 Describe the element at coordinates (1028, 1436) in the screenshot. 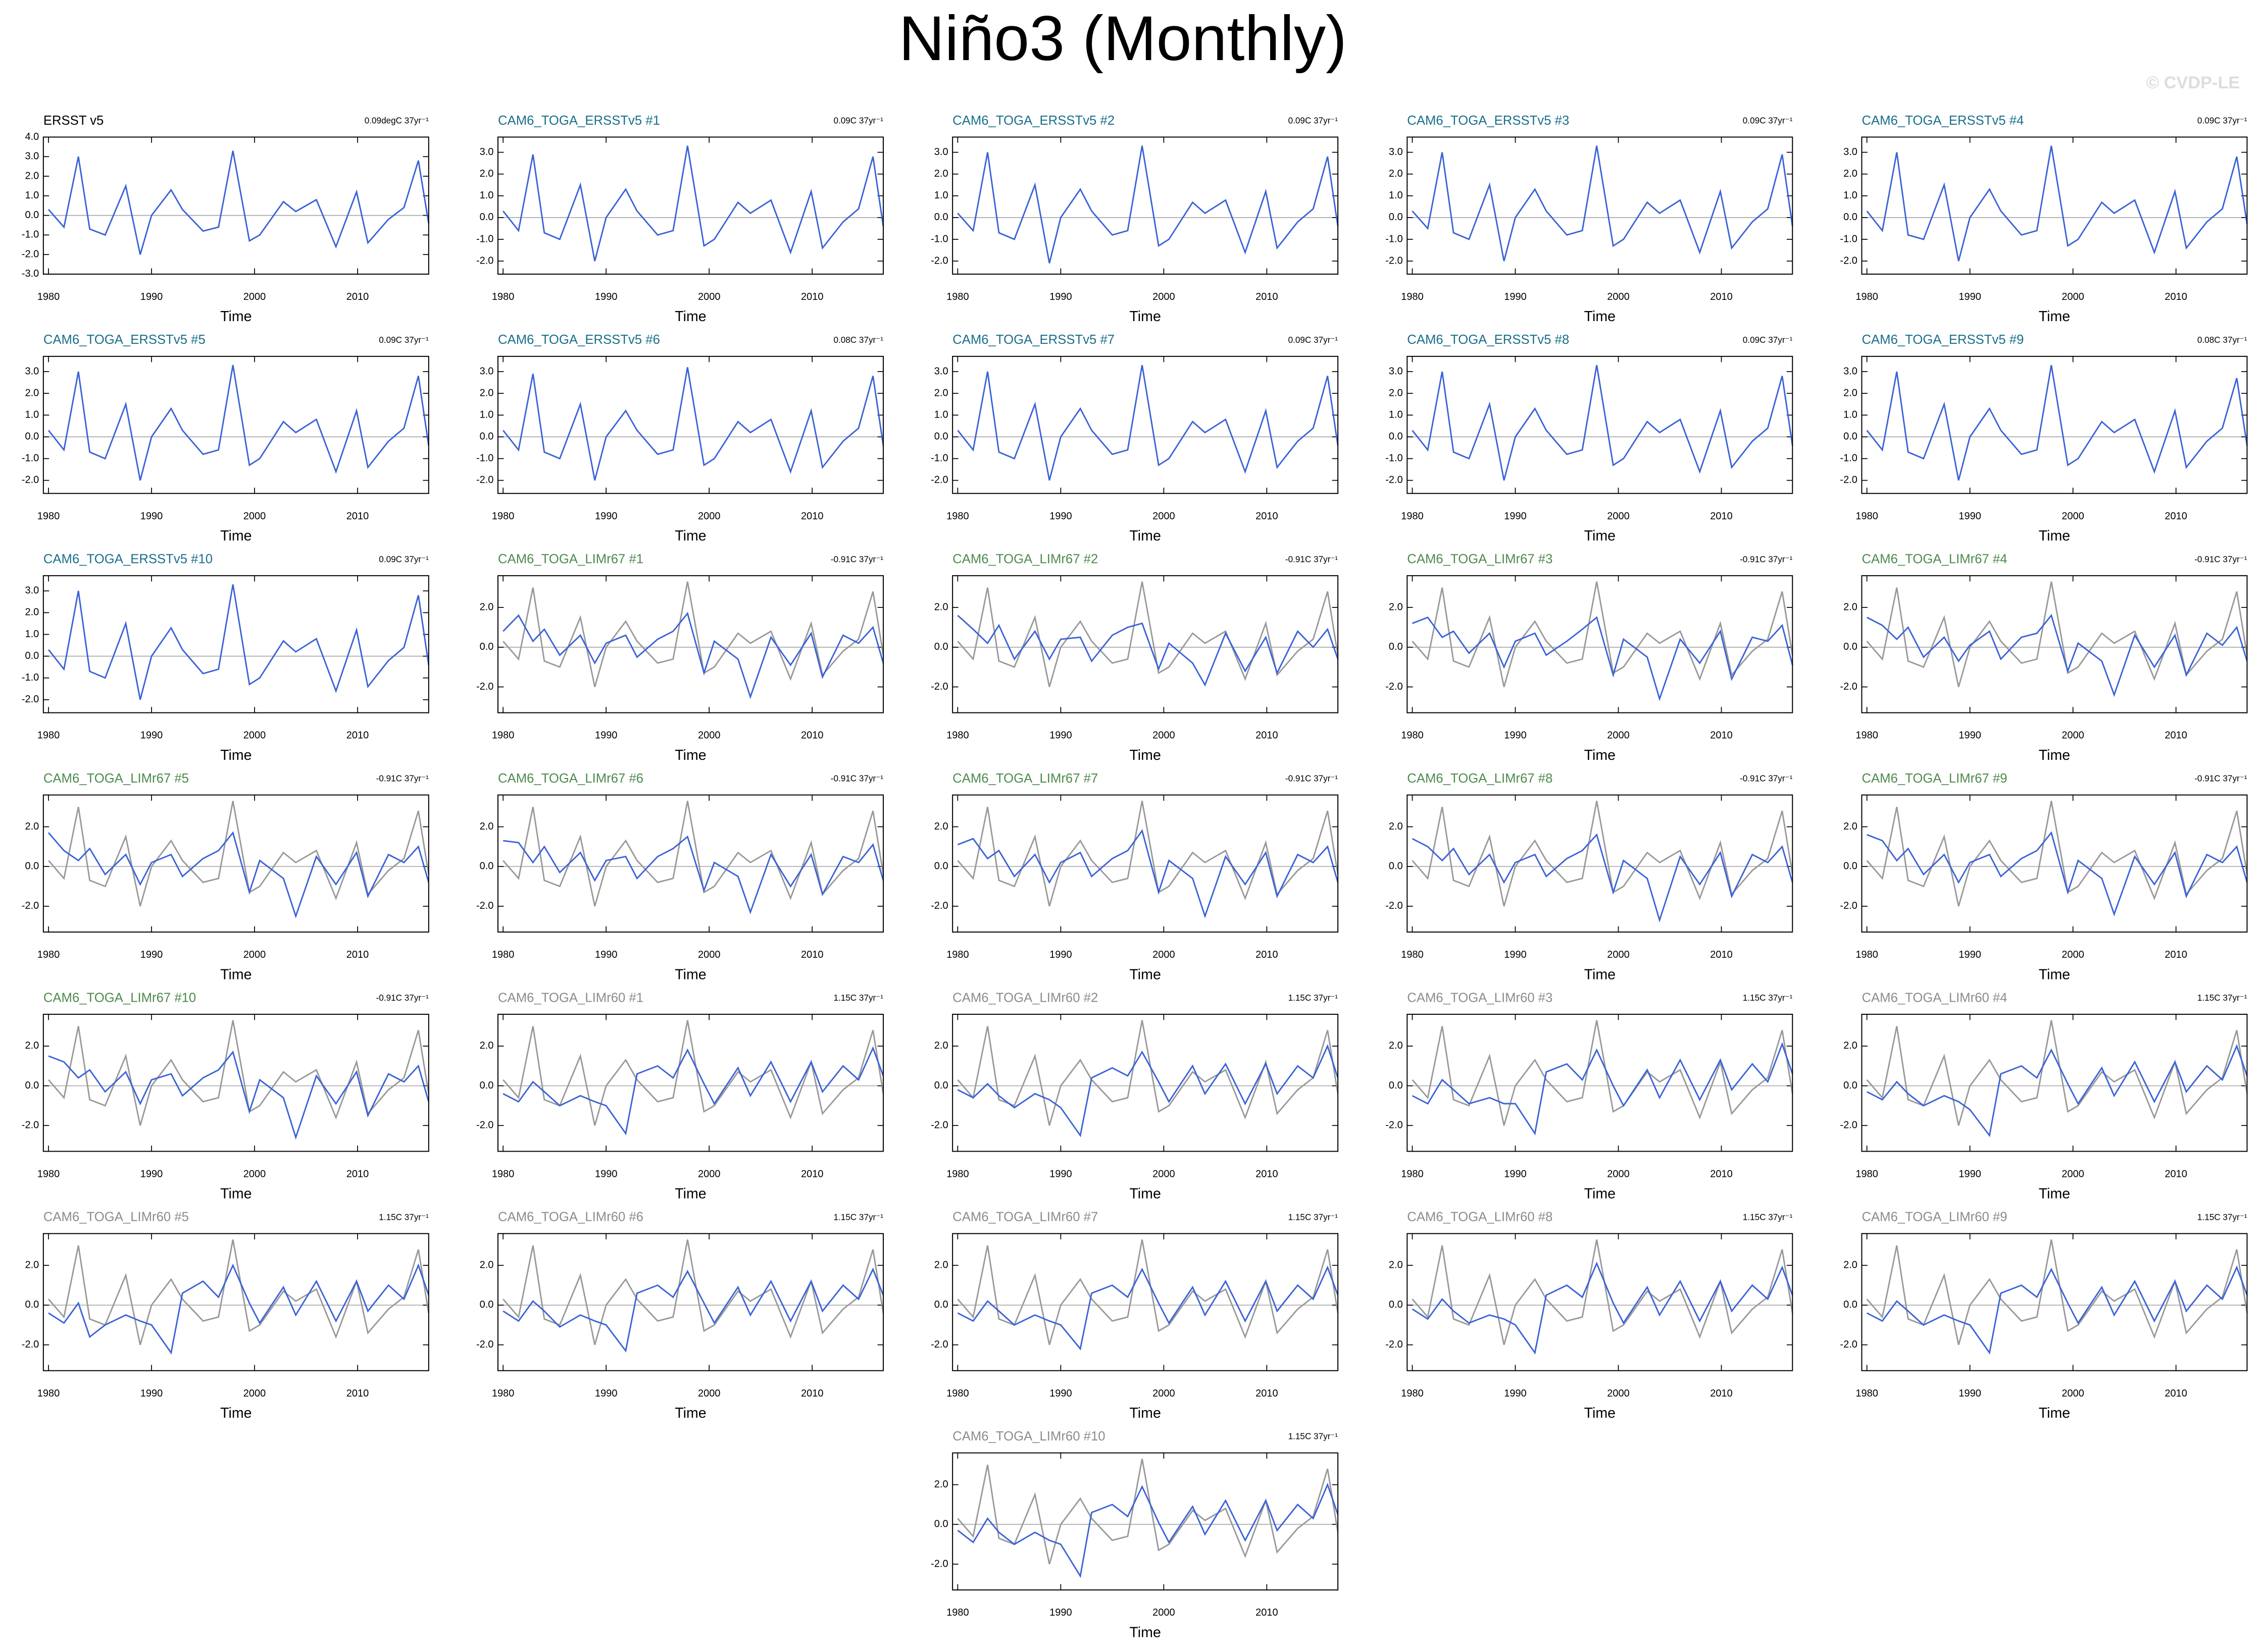

I see `panel-title: CAM6_TOGA_LIMr60 #10` at that location.